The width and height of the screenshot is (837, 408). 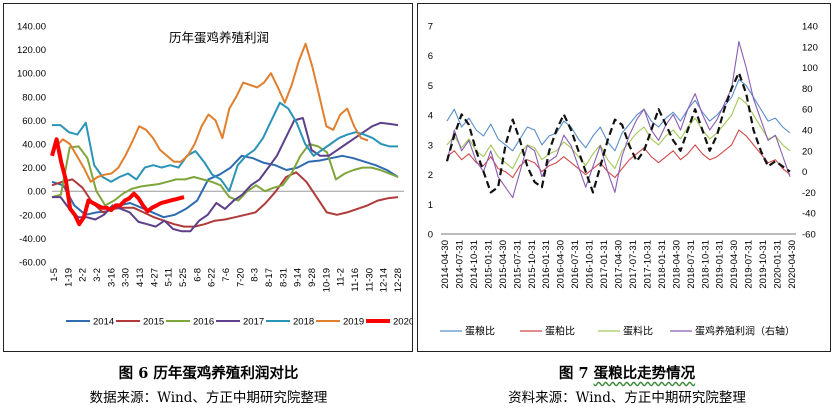 I want to click on right-caption-title: 图 7 蛋粮比走势情况, so click(x=627, y=372).